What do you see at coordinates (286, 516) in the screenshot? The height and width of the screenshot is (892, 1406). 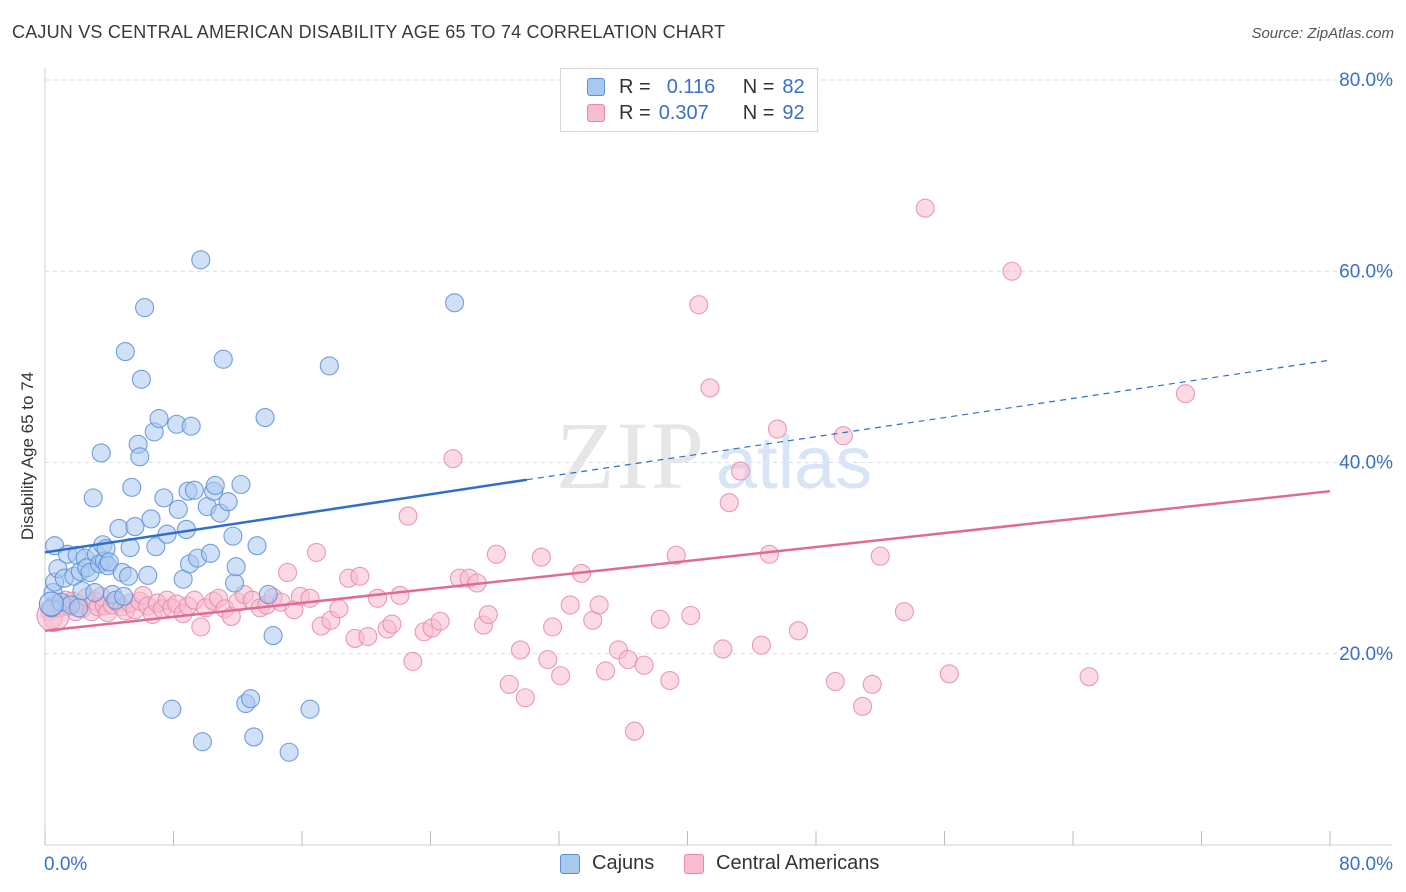 I see `trend-line-cajuns` at bounding box center [286, 516].